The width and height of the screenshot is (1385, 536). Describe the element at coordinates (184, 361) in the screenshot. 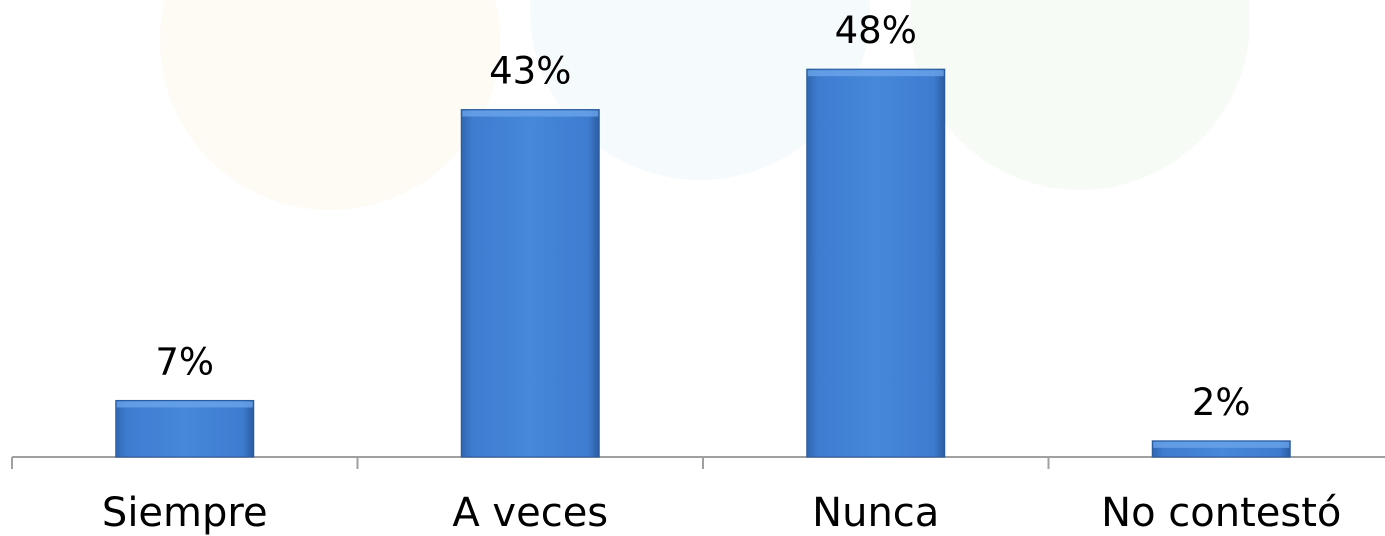

I see `data-label: 7%` at that location.